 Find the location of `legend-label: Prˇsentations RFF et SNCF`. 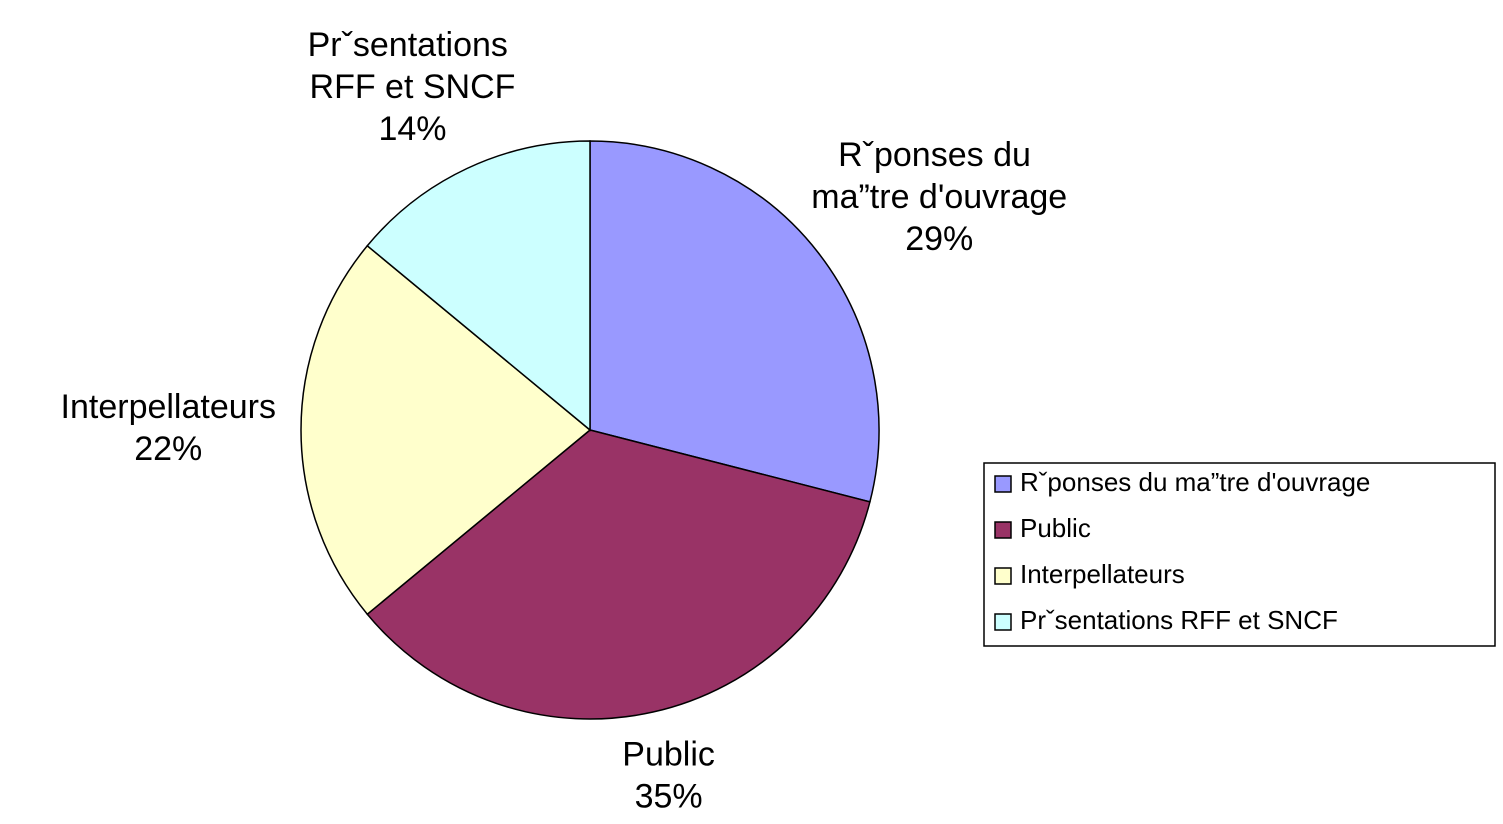

legend-label: Prˇsentations RFF et SNCF is located at coordinates (1179, 620).